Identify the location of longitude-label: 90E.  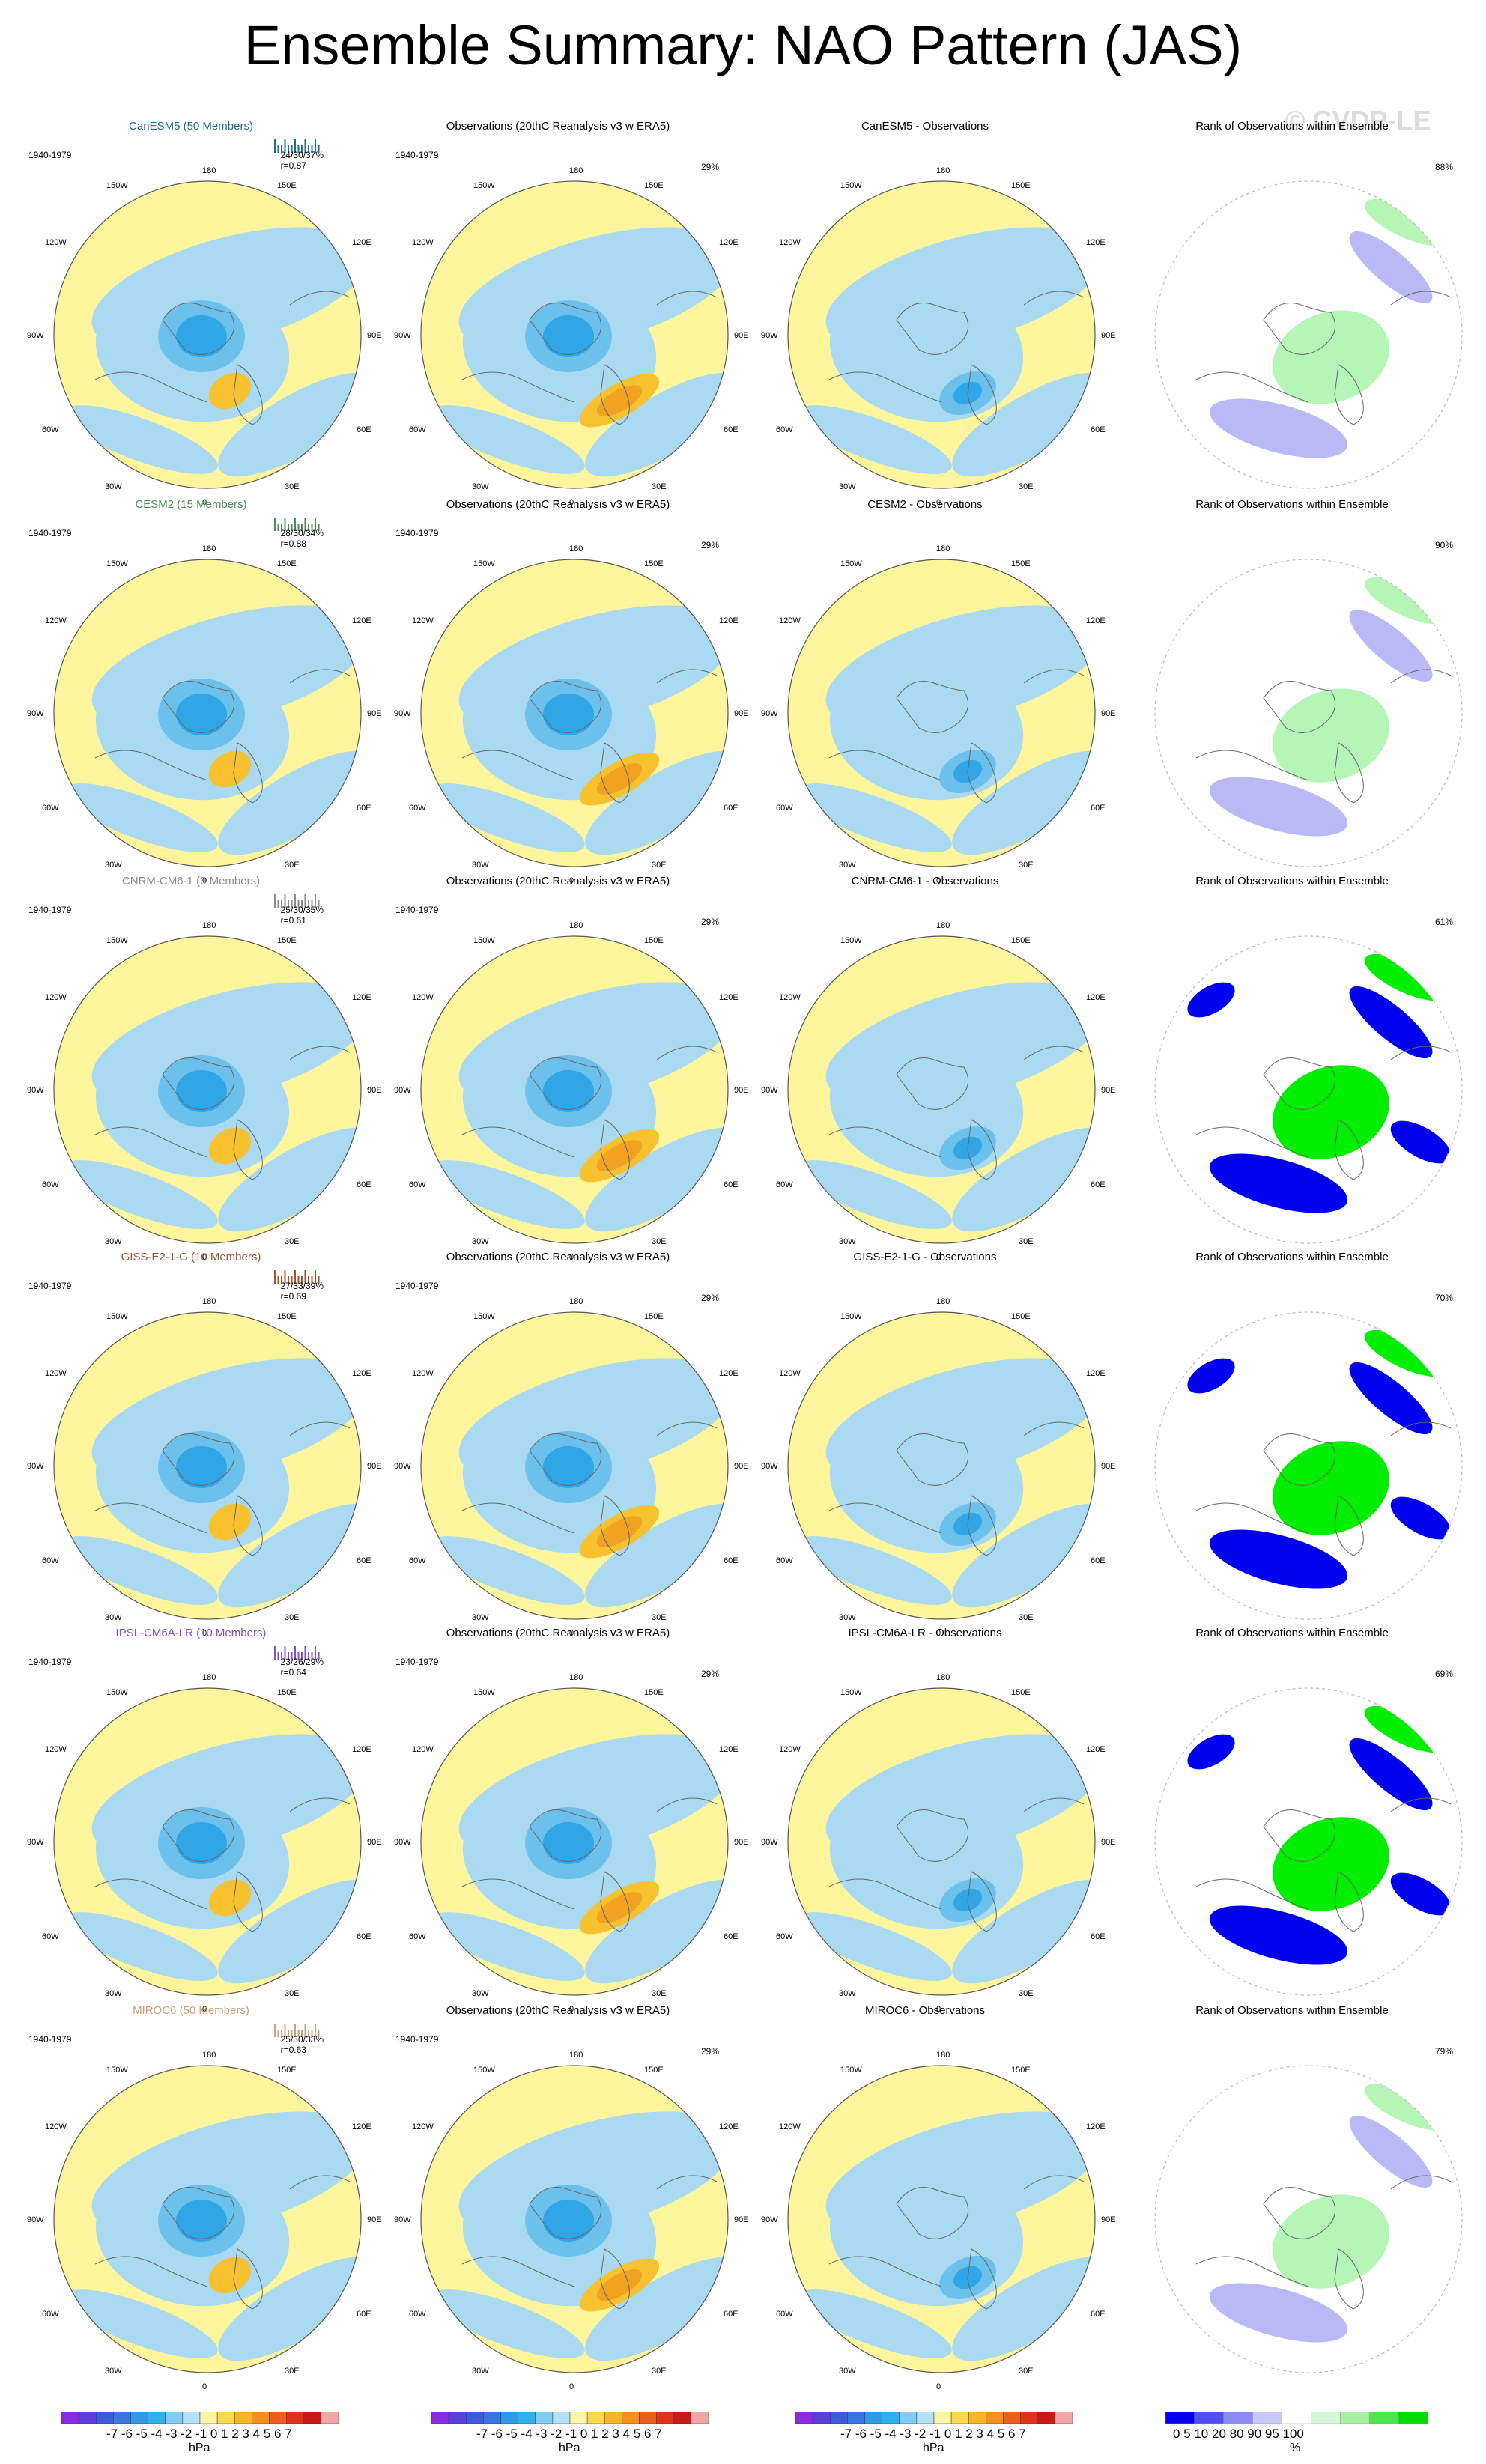
(1108, 713).